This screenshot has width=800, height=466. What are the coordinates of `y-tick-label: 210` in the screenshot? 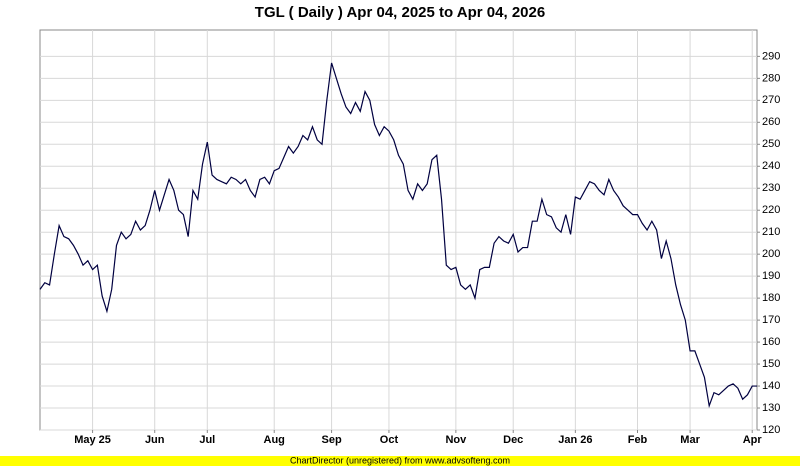 It's located at (771, 232).